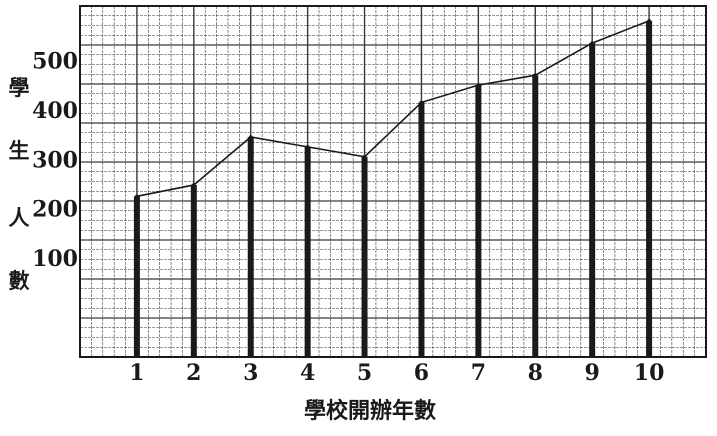  I want to click on y-tick-100: 100, so click(55, 259).